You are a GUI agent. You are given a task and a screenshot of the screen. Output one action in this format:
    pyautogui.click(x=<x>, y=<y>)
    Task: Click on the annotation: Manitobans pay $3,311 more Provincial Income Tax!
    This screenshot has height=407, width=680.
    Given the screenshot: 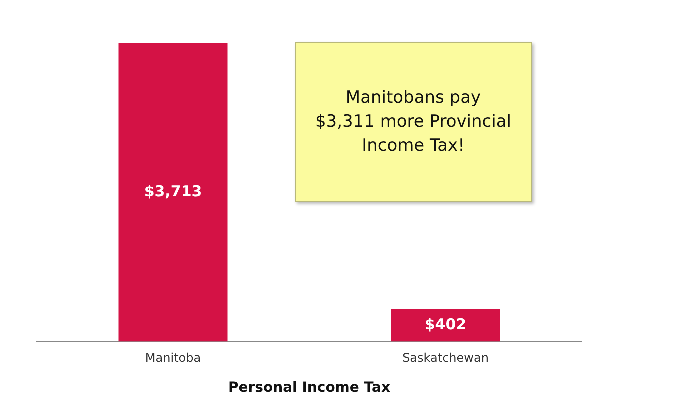 What is the action you would take?
    pyautogui.click(x=413, y=122)
    